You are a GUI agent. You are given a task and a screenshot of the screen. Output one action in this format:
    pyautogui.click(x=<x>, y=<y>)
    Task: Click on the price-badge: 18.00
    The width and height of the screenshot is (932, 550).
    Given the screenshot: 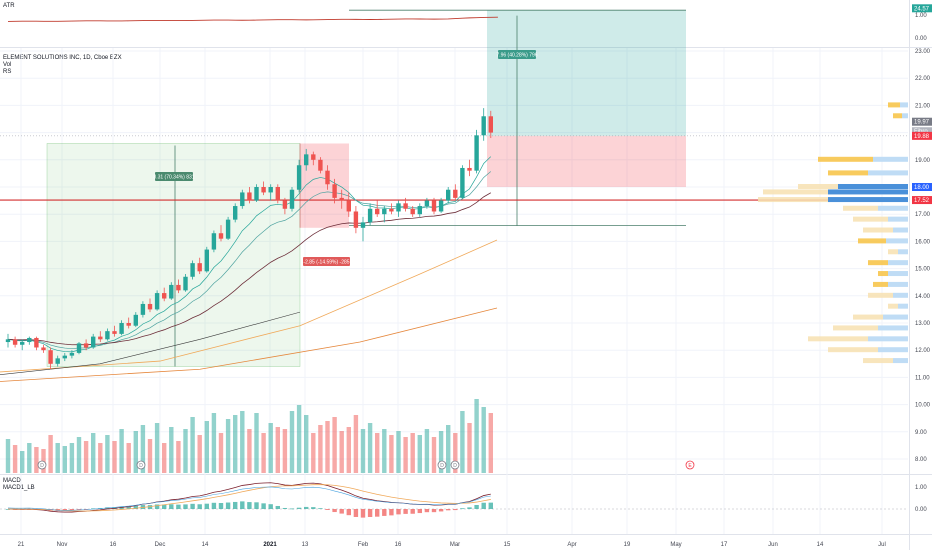 What is the action you would take?
    pyautogui.click(x=922, y=187)
    